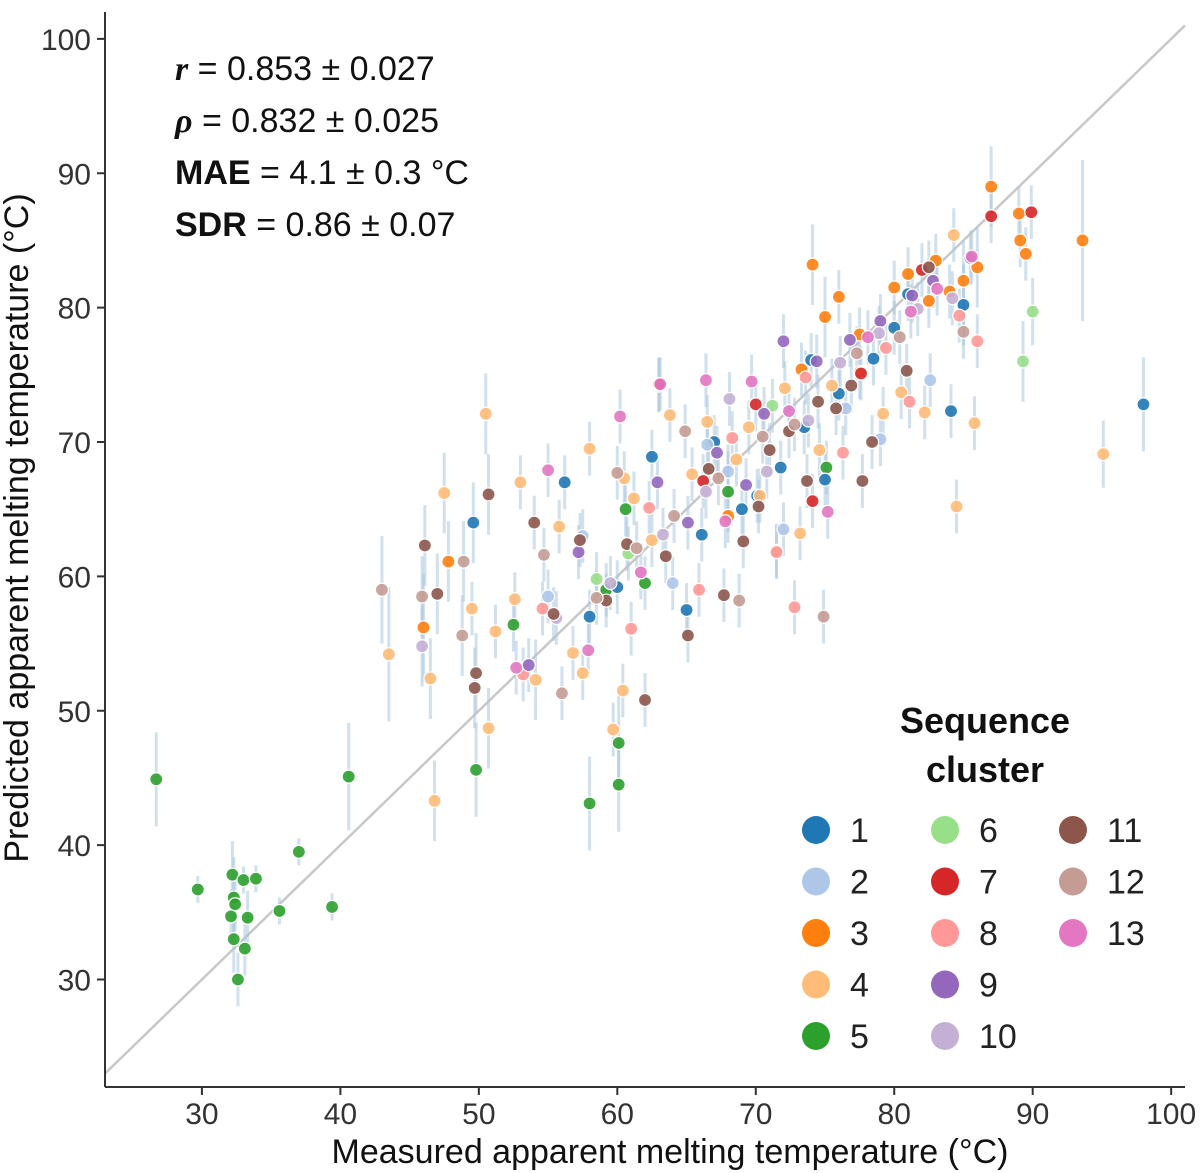 This screenshot has width=1200, height=1173. What do you see at coordinates (201, 1114) in the screenshot?
I see `x-tick-label: 30` at bounding box center [201, 1114].